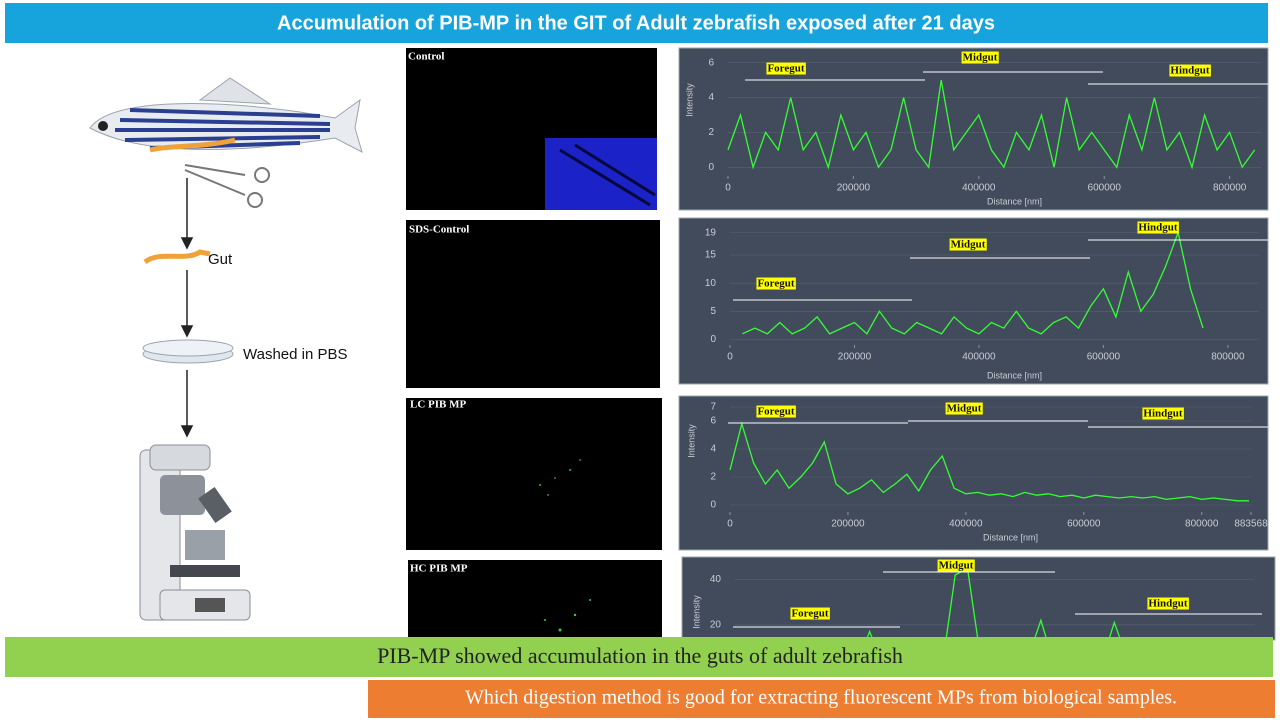 This screenshot has width=1280, height=720. Describe the element at coordinates (188, 351) in the screenshot. I see `petri-dish` at that location.